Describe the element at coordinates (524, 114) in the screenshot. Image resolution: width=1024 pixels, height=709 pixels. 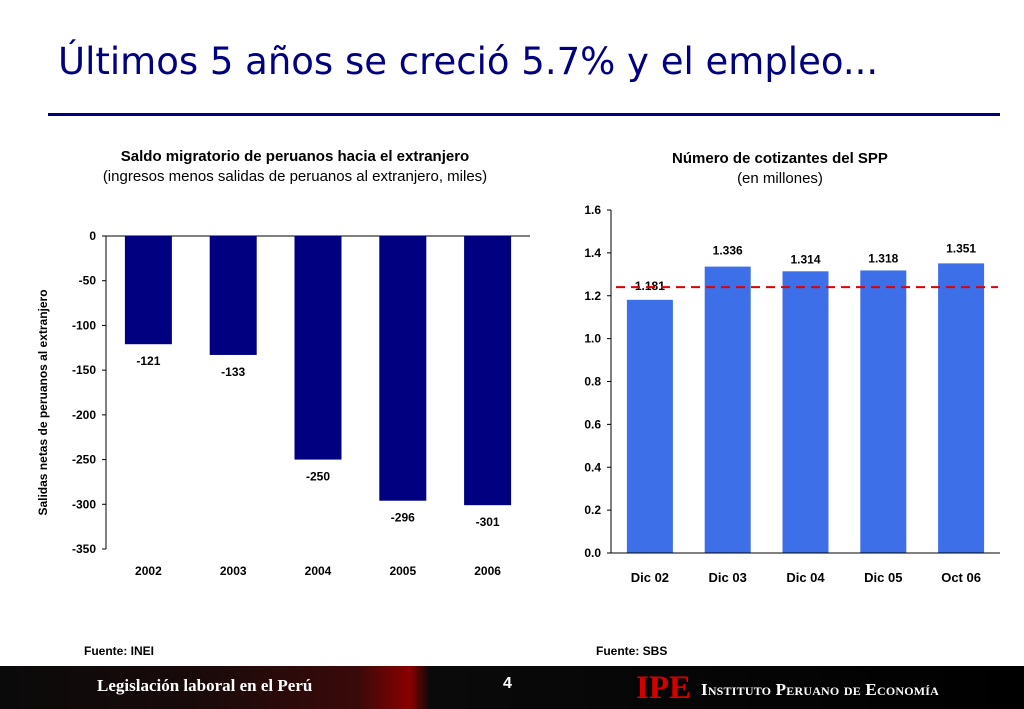
I see `title-divider` at that location.